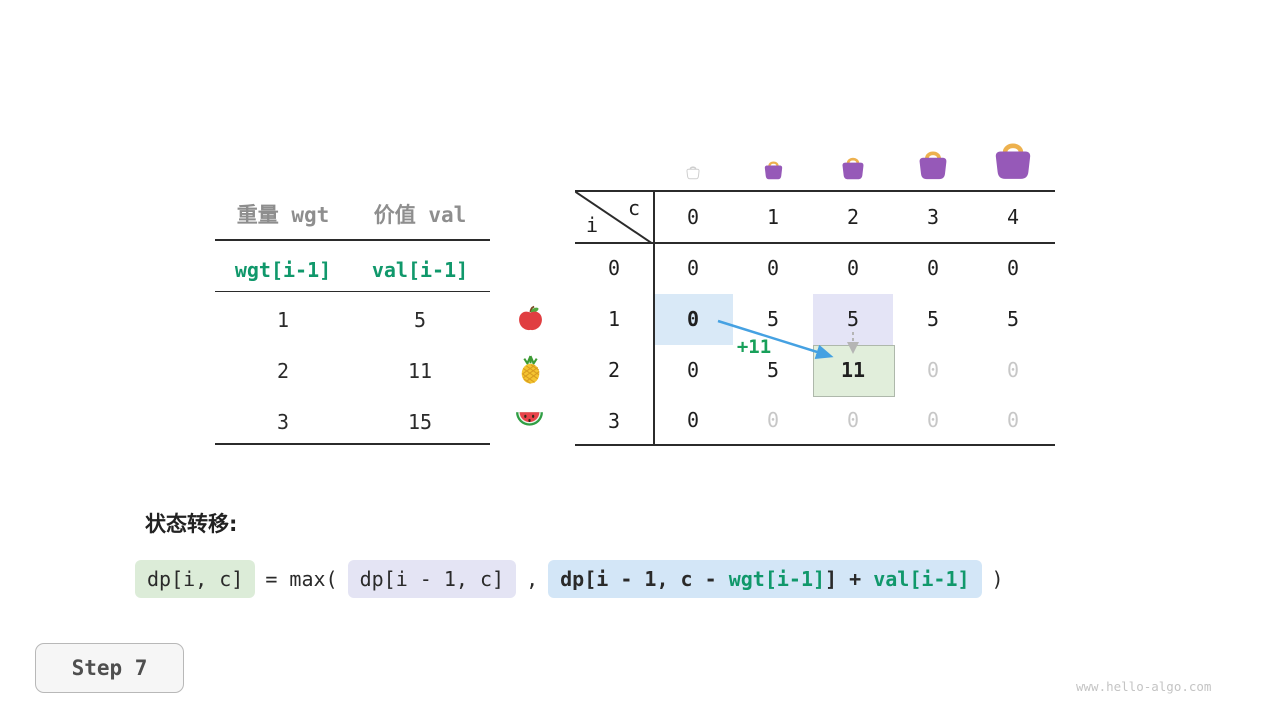 The image size is (1280, 720). I want to click on dp-cell-r2c2: 11, so click(853, 370).